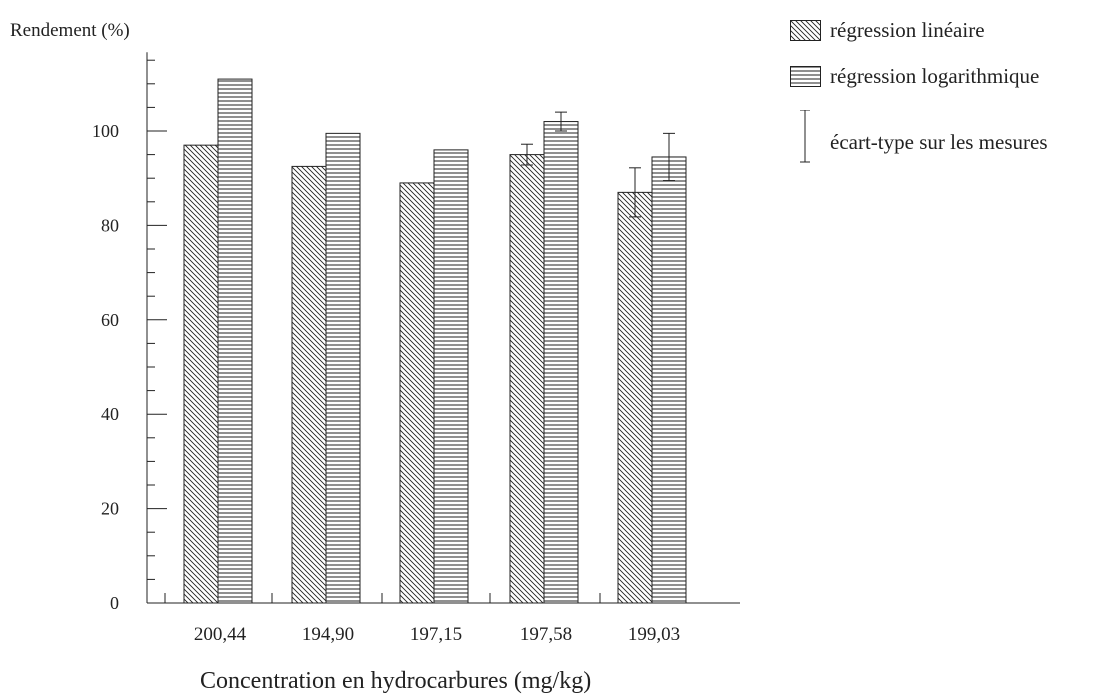 The width and height of the screenshot is (1108, 700). Describe the element at coordinates (396, 681) in the screenshot. I see `x-axis-label: Concentration en hydrocarbures (mg/kg)` at that location.